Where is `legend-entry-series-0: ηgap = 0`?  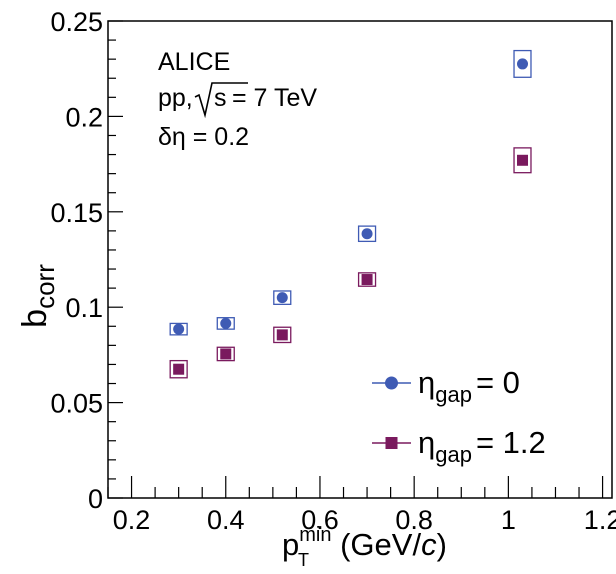 legend-entry-series-0: ηgap = 0 is located at coordinates (446, 386).